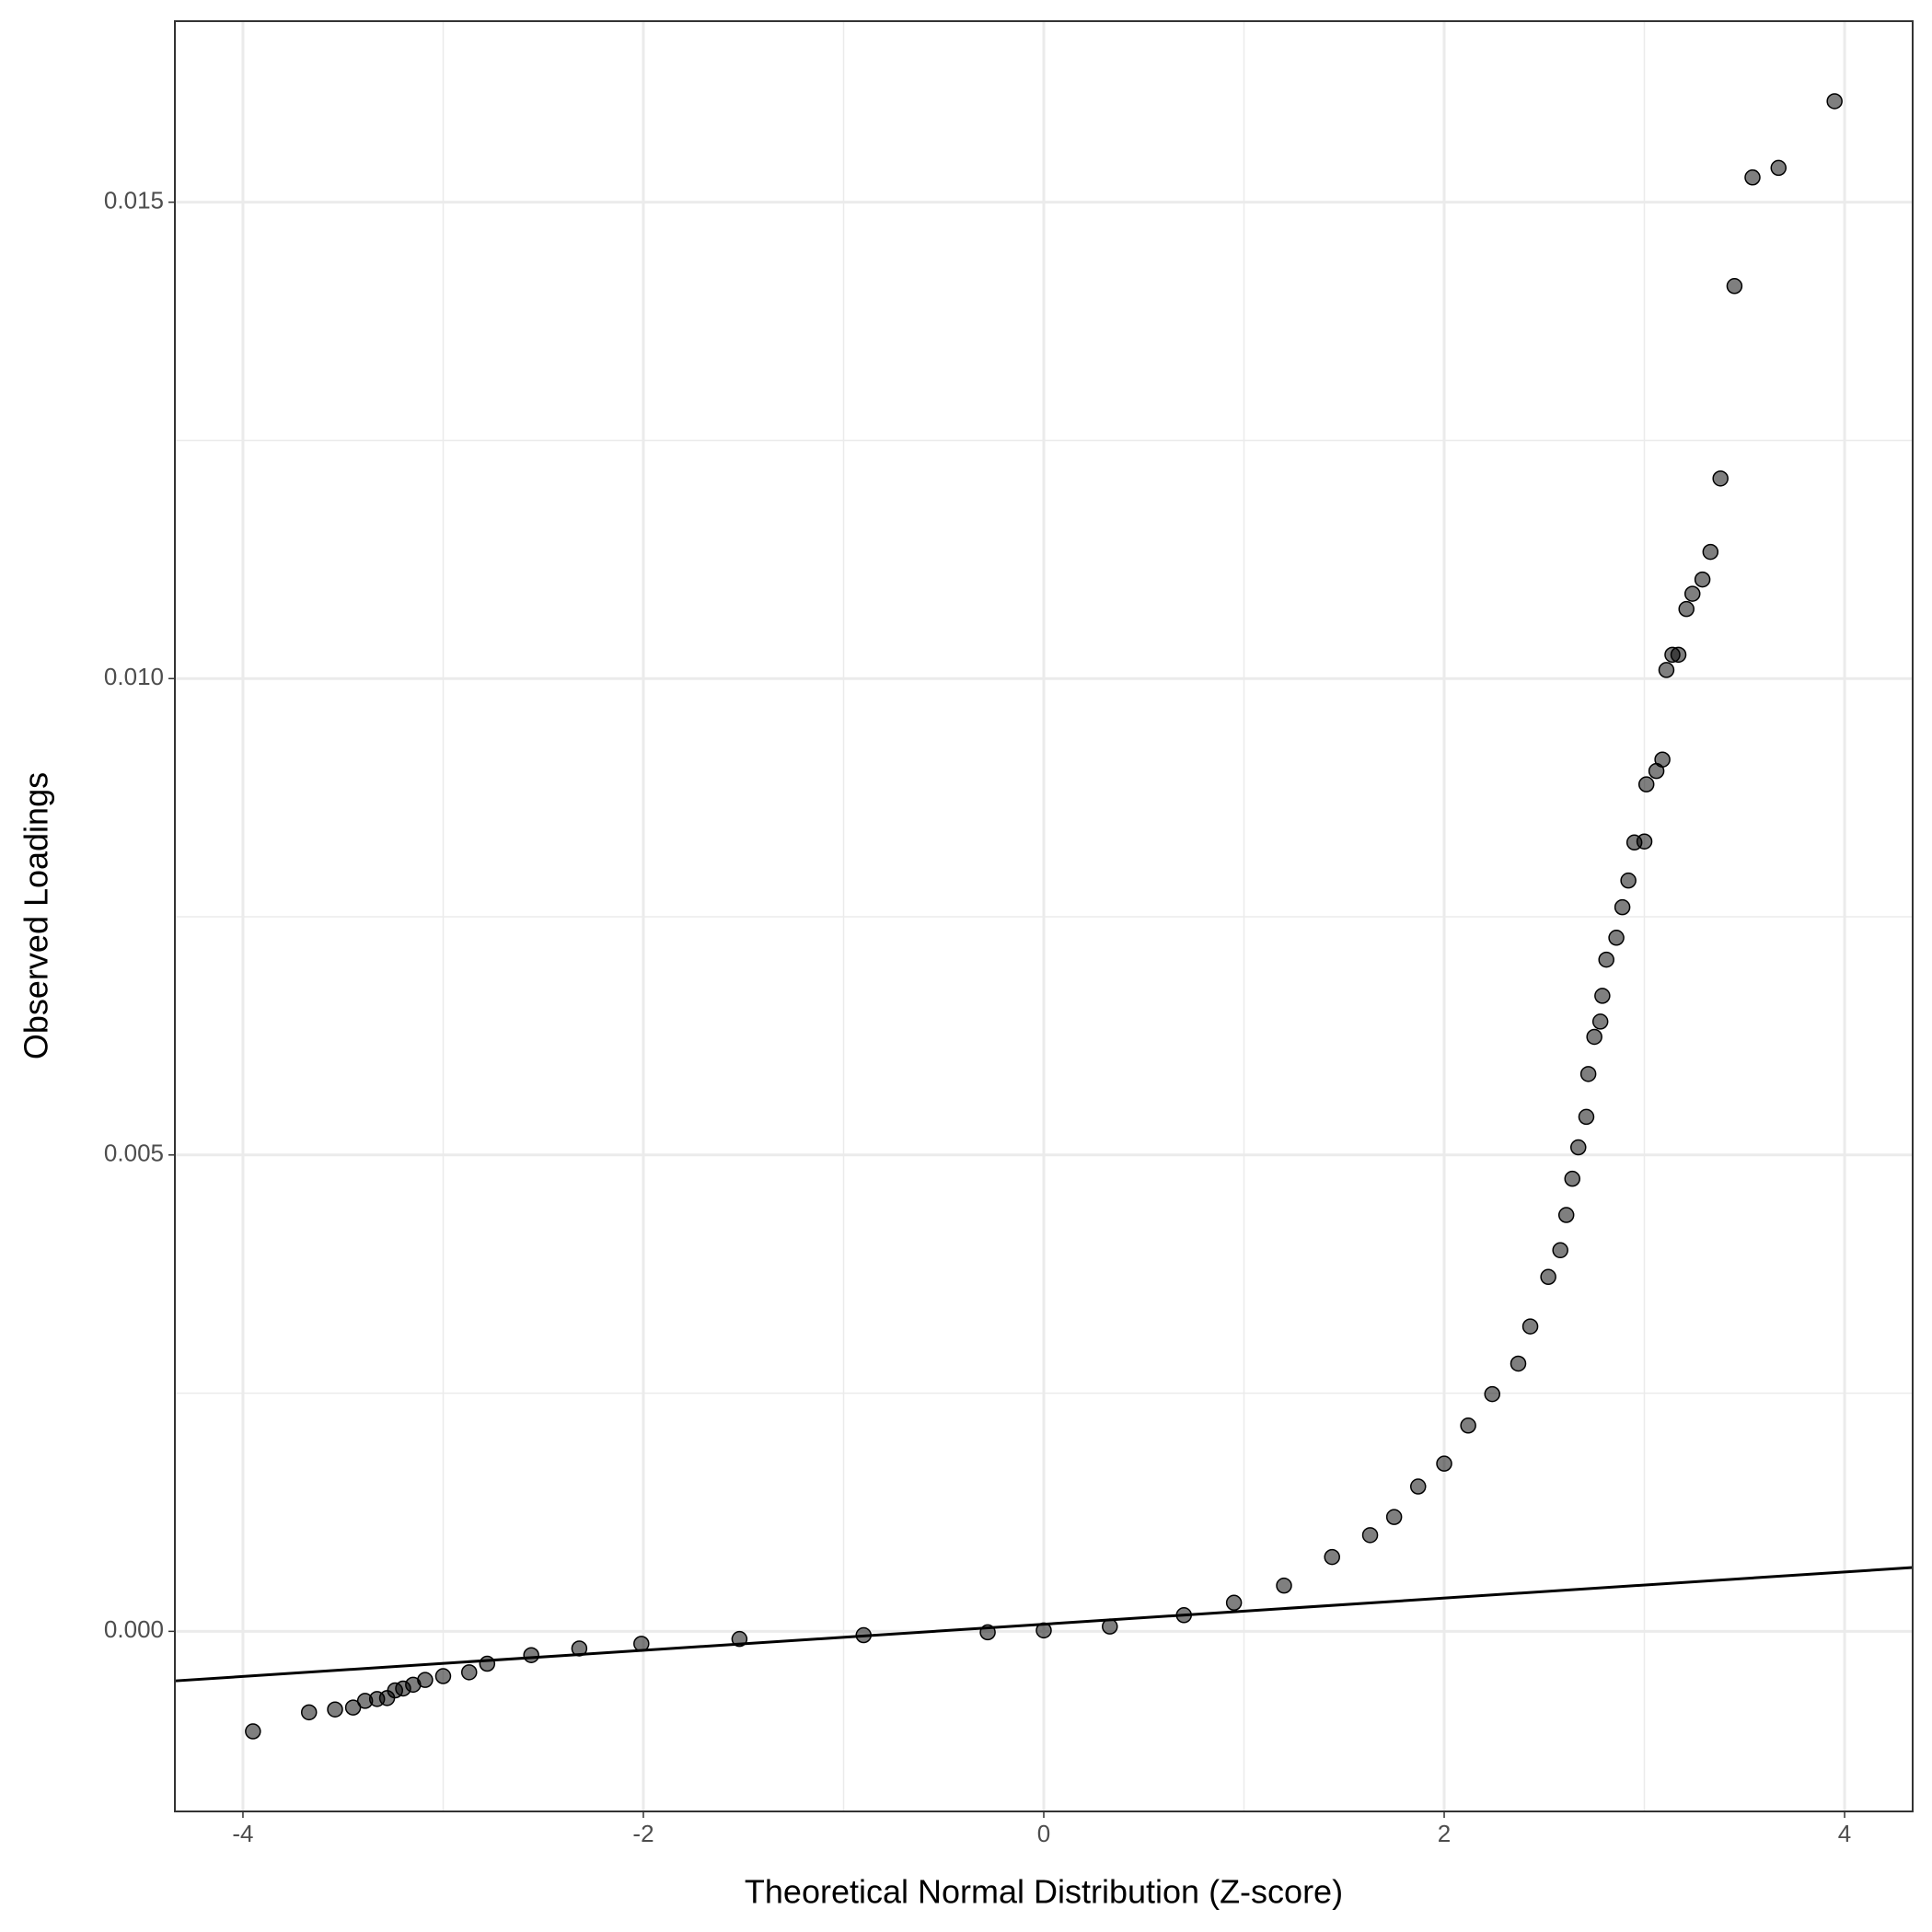  Describe the element at coordinates (643, 1834) in the screenshot. I see `x-tick-label: -2` at that location.